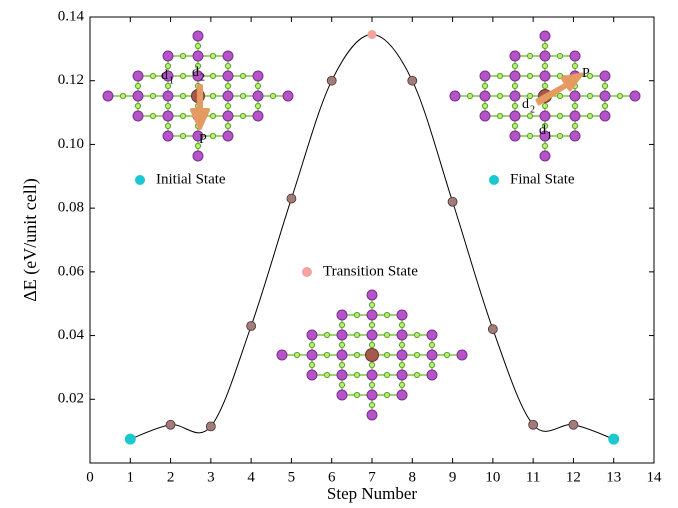 This screenshot has height=508, width=678. What do you see at coordinates (71, 335) in the screenshot?
I see `y-tick-label: 0.04` at bounding box center [71, 335].